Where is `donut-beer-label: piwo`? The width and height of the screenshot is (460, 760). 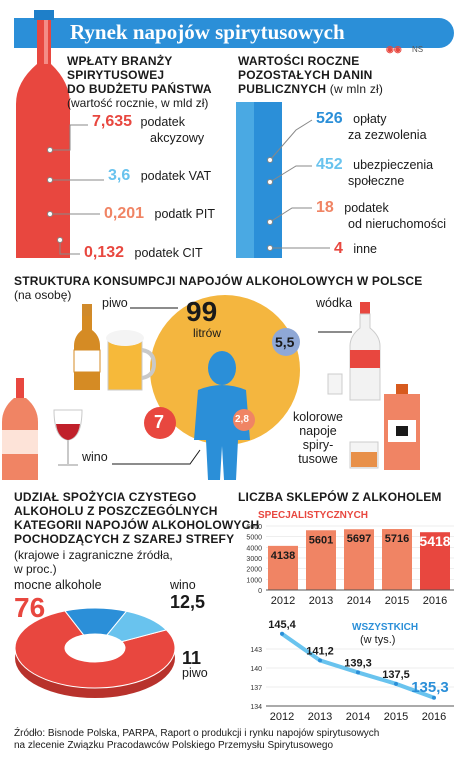 donut-beer-label: piwo is located at coordinates (195, 673).